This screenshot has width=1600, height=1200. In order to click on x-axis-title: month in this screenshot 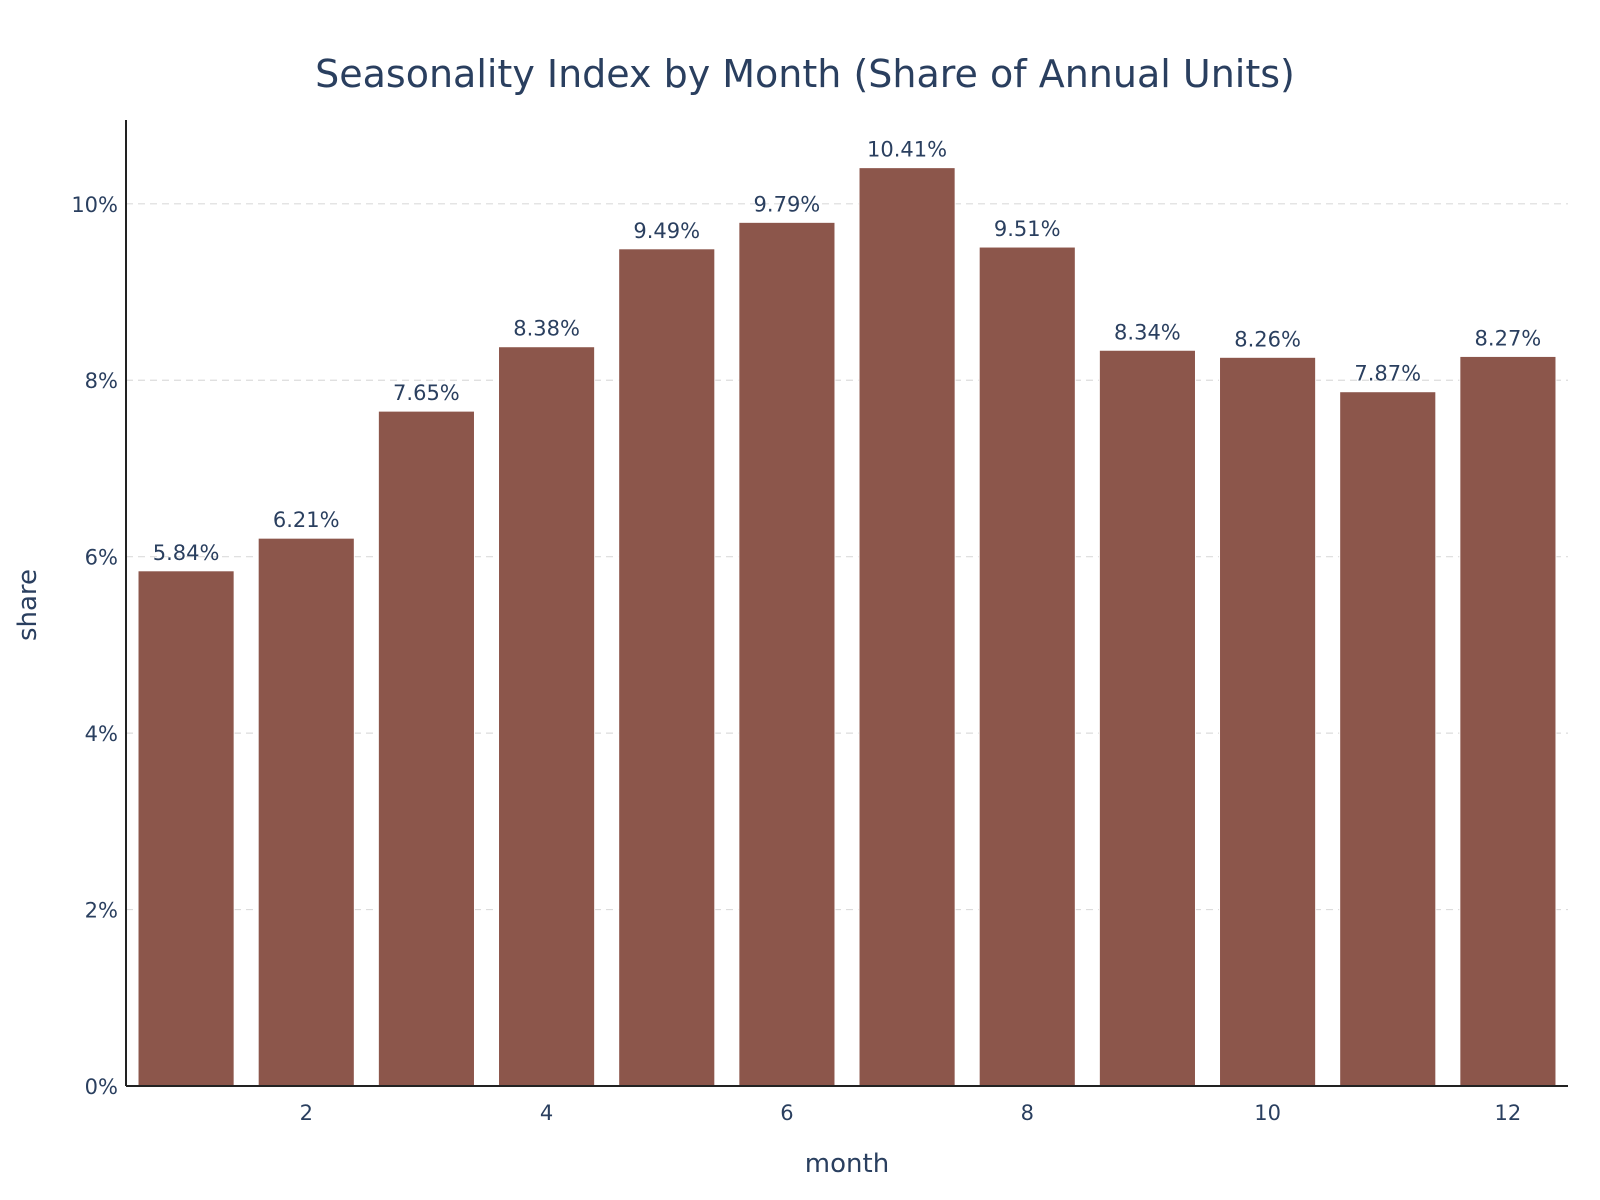, I will do `click(847, 1164)`.